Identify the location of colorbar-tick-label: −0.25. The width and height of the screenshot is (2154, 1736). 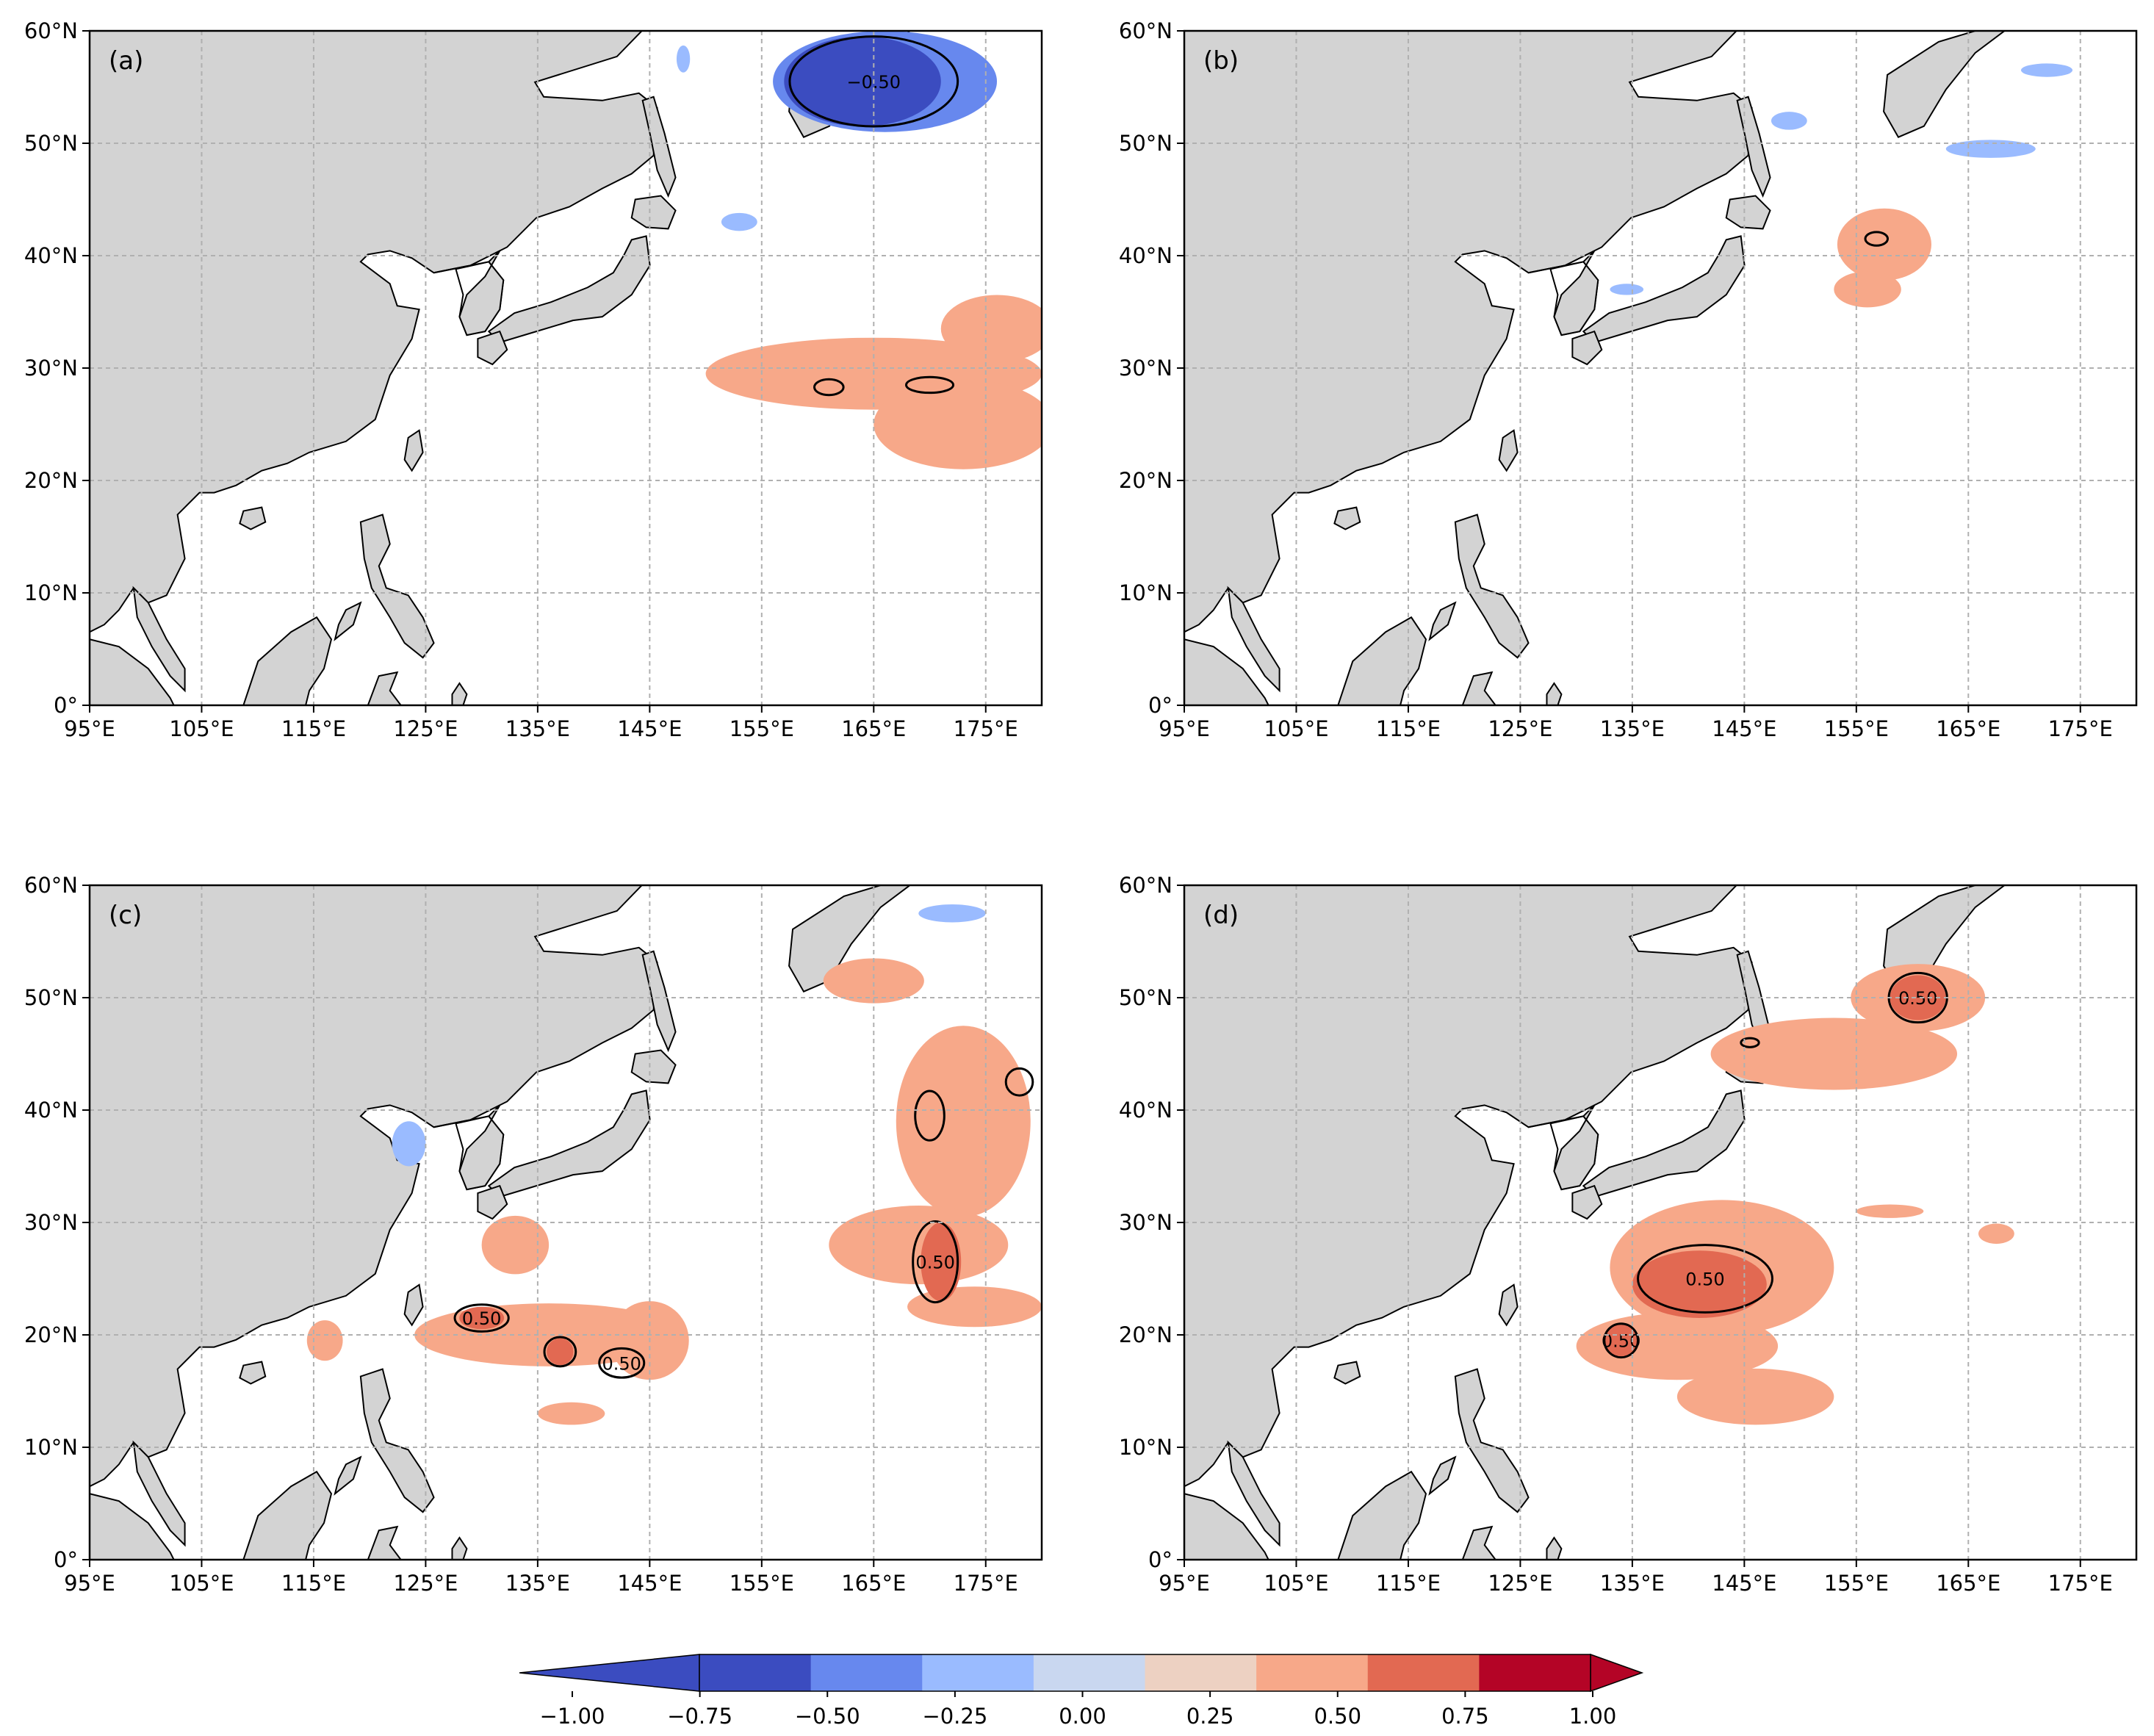
(954, 1716).